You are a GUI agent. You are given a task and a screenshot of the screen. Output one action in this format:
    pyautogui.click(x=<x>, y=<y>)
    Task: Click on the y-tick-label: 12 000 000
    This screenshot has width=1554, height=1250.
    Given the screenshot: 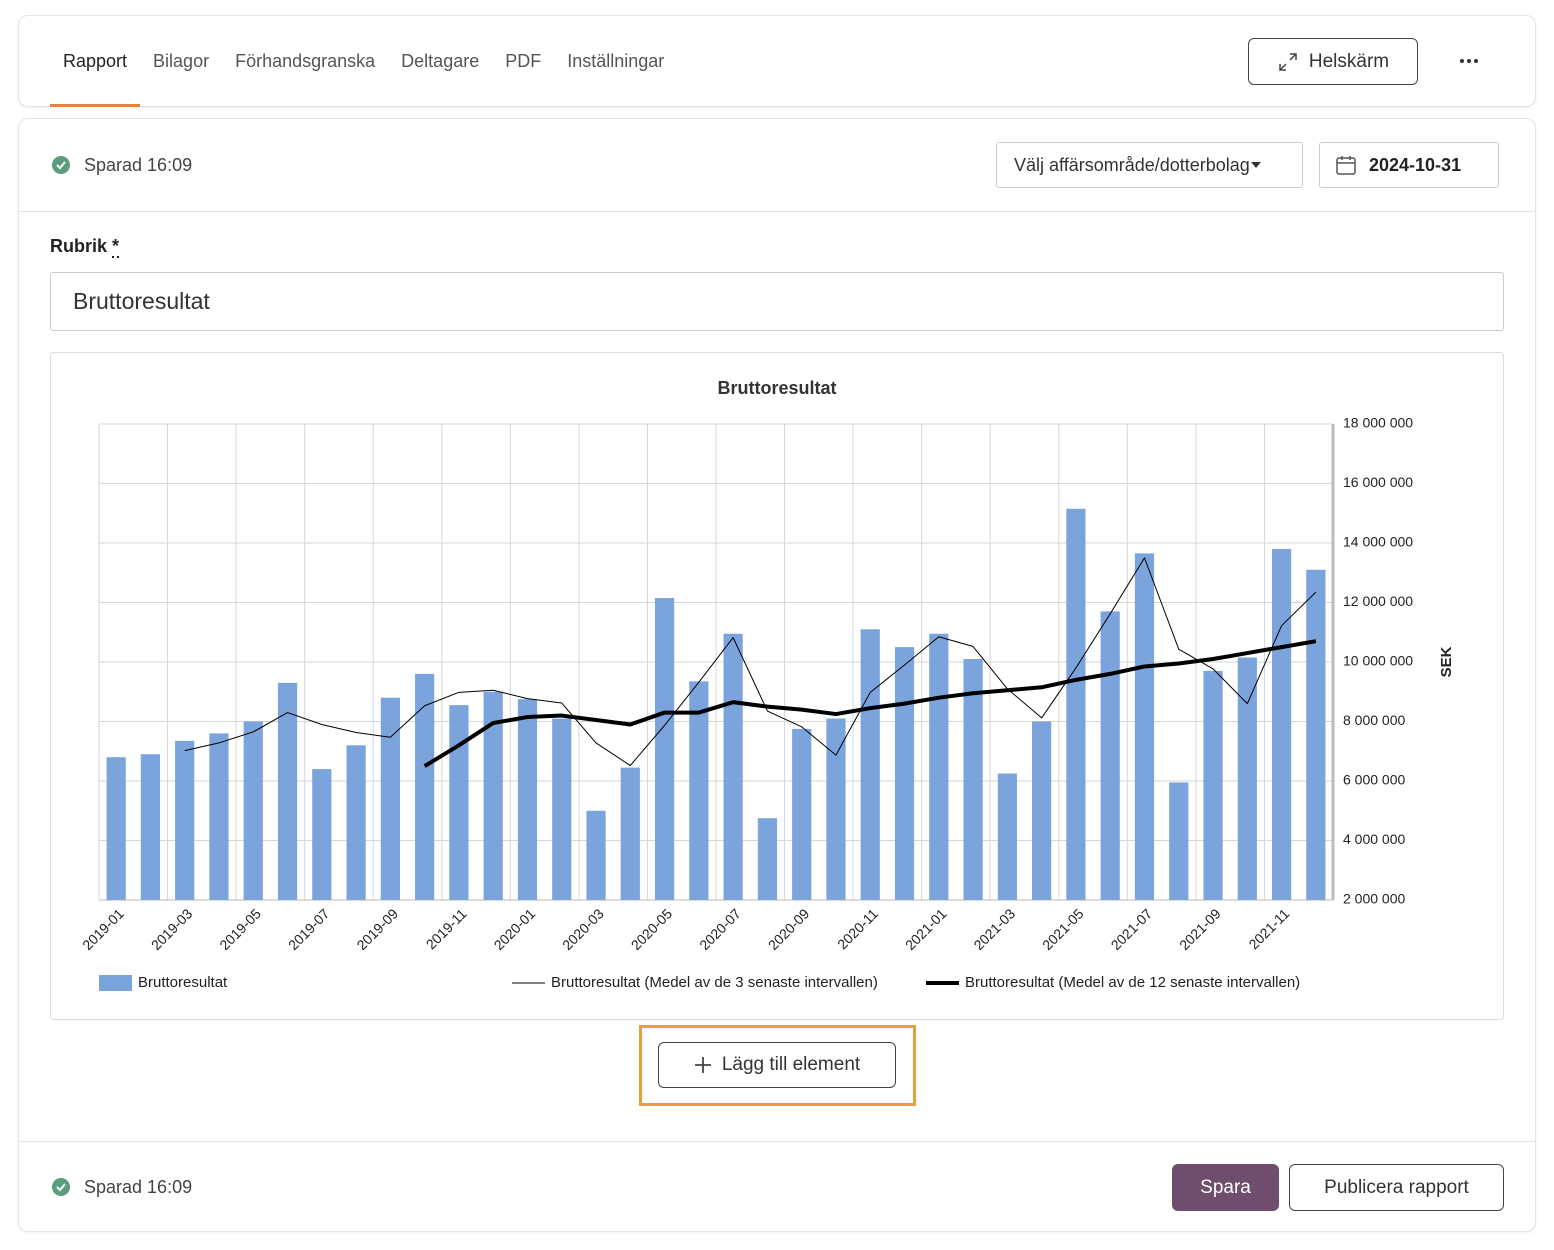 What is the action you would take?
    pyautogui.click(x=1378, y=601)
    